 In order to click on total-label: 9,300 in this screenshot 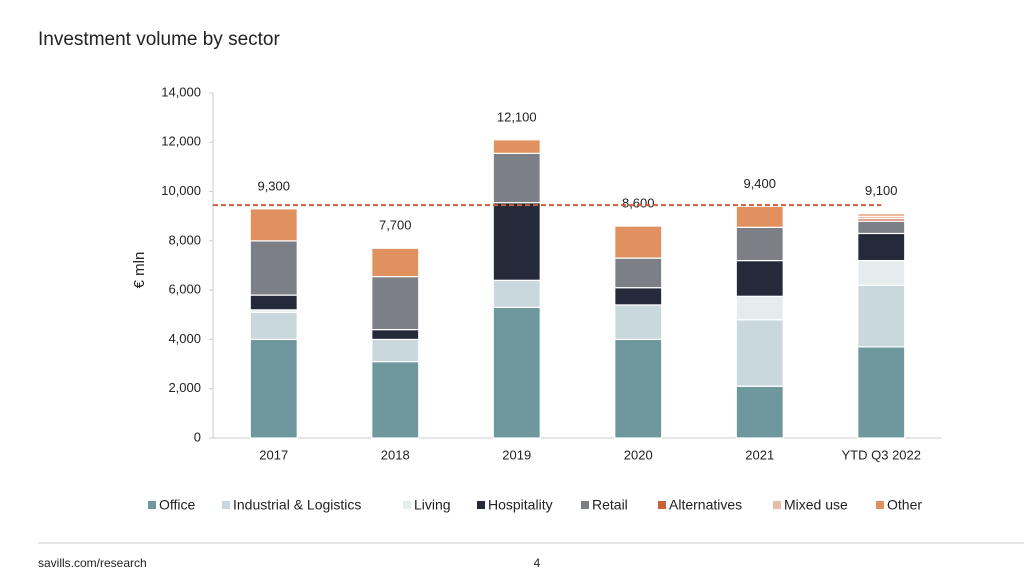, I will do `click(273, 185)`.